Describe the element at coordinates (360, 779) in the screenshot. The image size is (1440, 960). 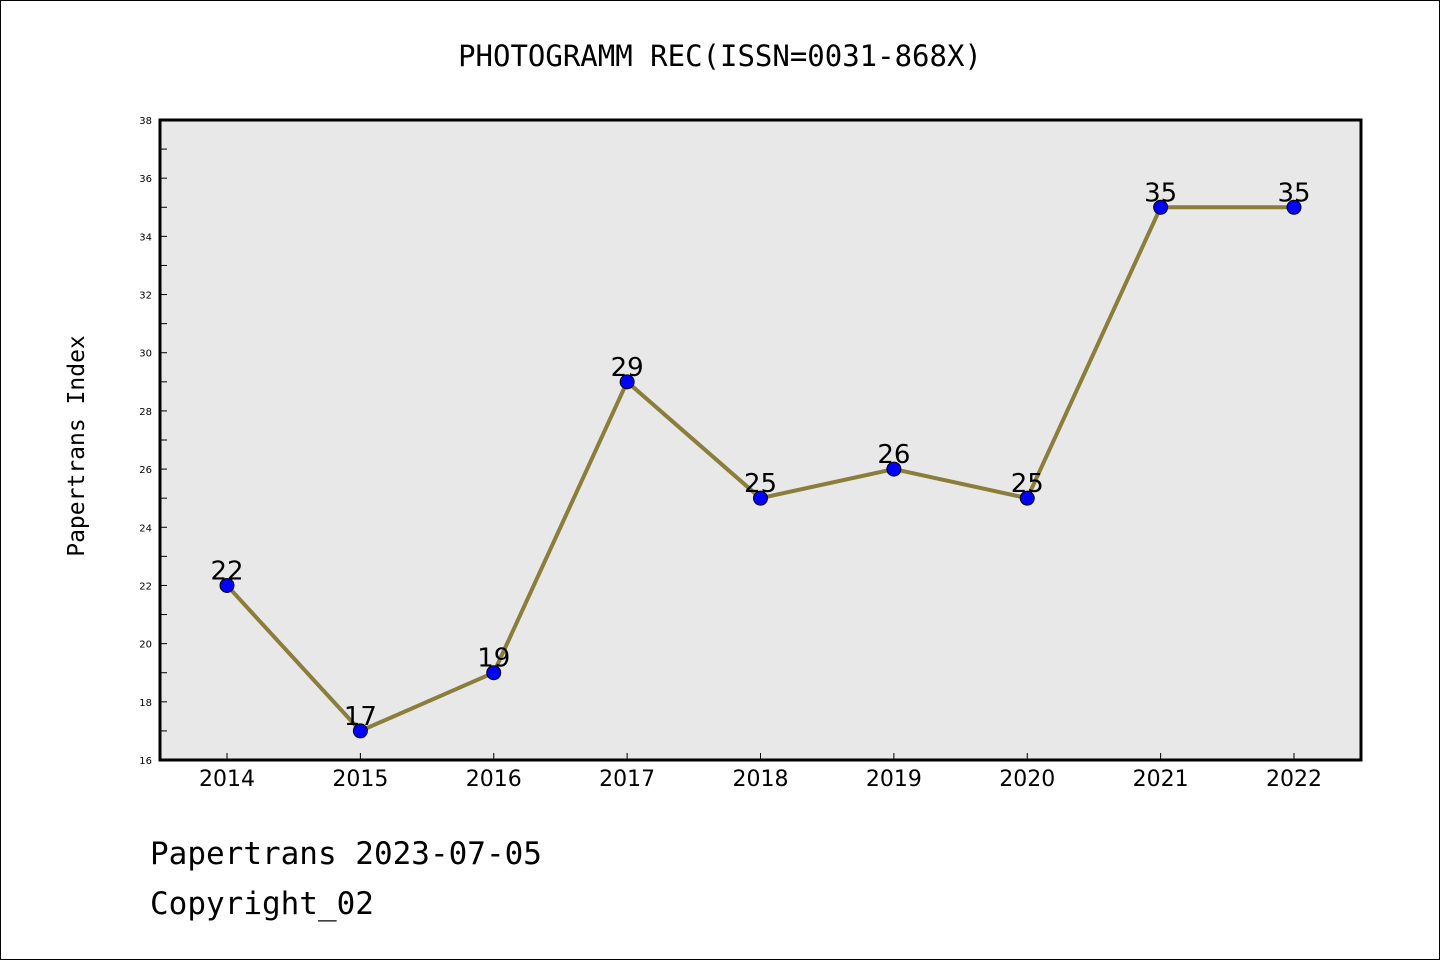
I see `x-tick-label: 2015` at that location.